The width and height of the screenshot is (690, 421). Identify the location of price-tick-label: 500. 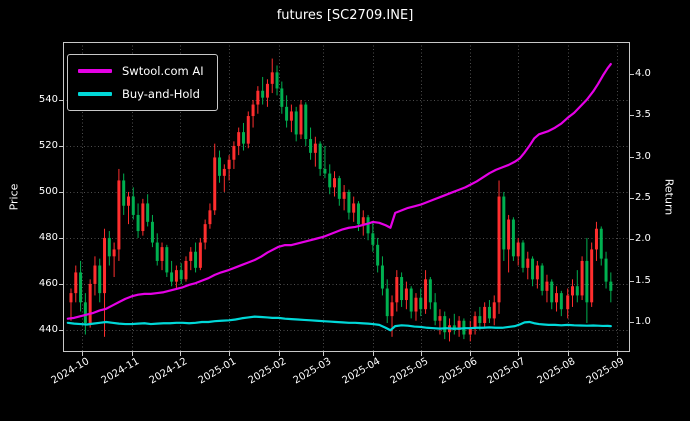
(48, 191).